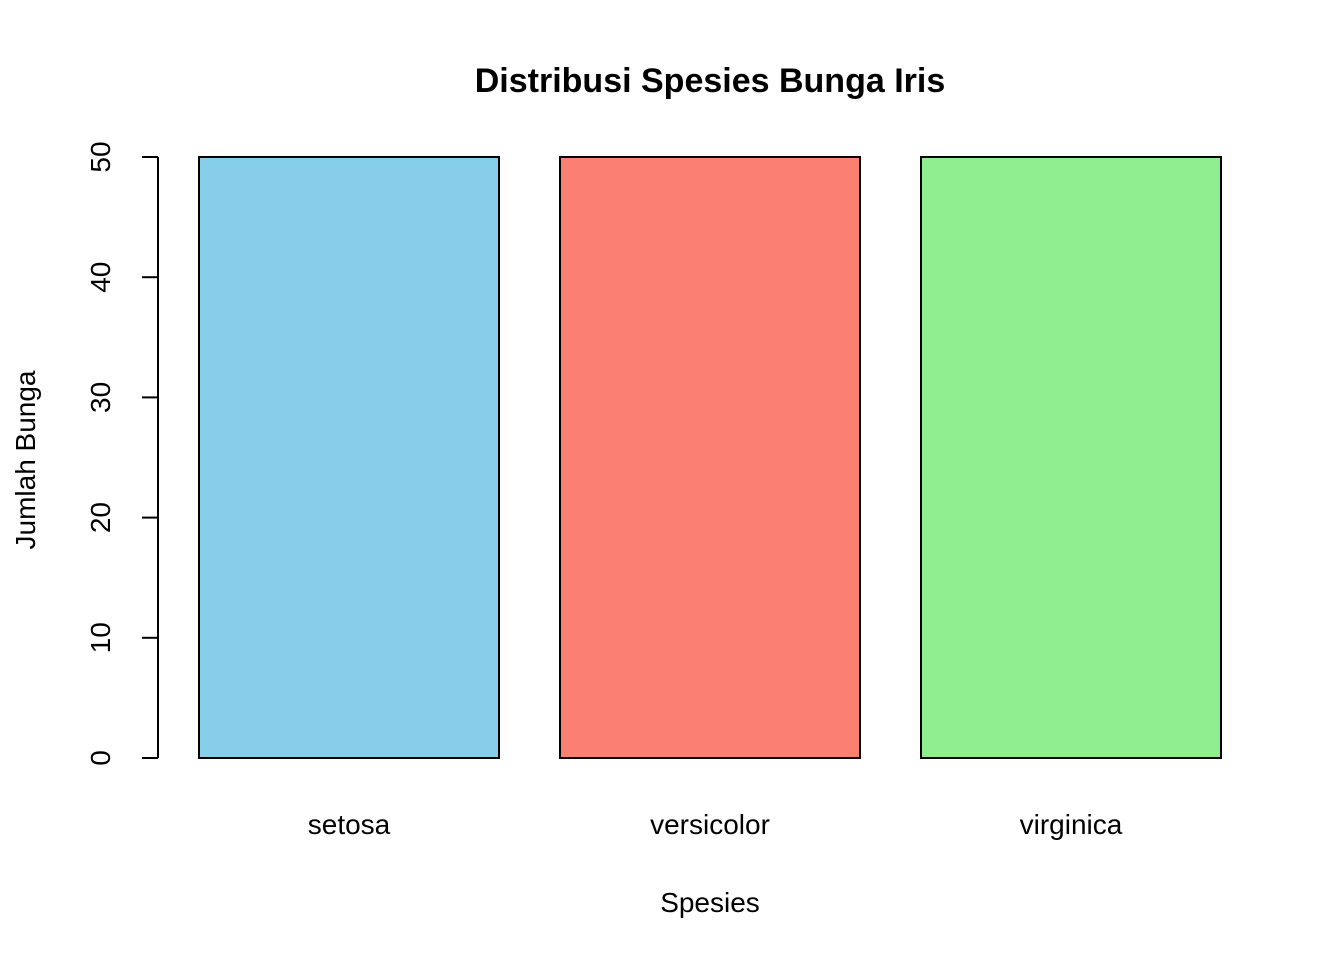  I want to click on category-label-setosa: setosa, so click(349, 824).